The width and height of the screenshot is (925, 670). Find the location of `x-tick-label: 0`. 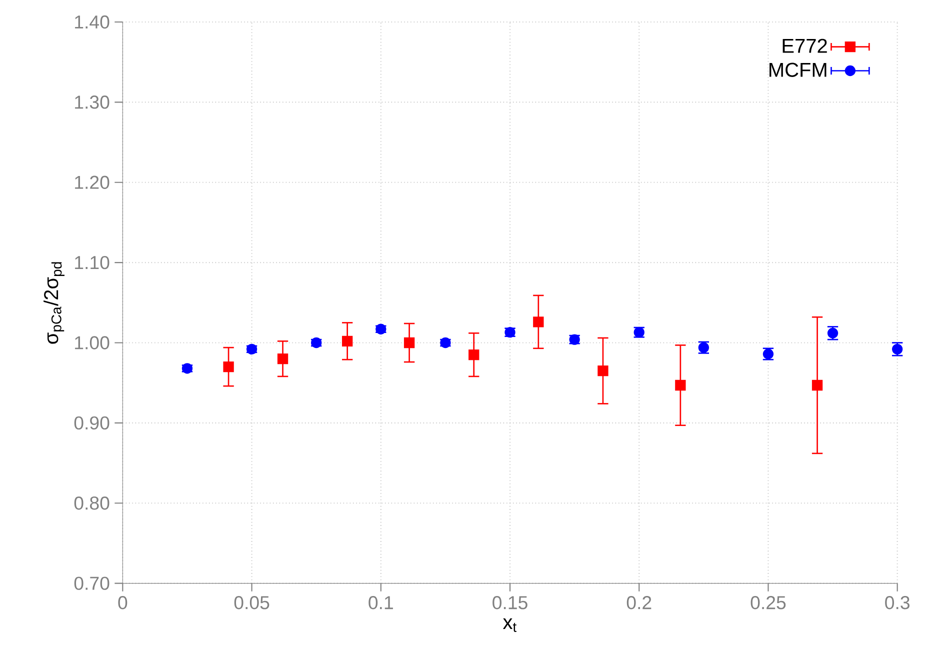

x-tick-label: 0 is located at coordinates (123, 603).